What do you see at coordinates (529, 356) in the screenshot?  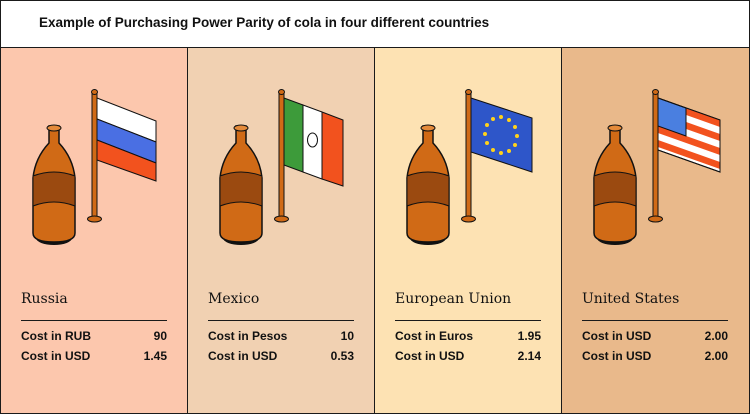 I see `cost-value: 2.14` at bounding box center [529, 356].